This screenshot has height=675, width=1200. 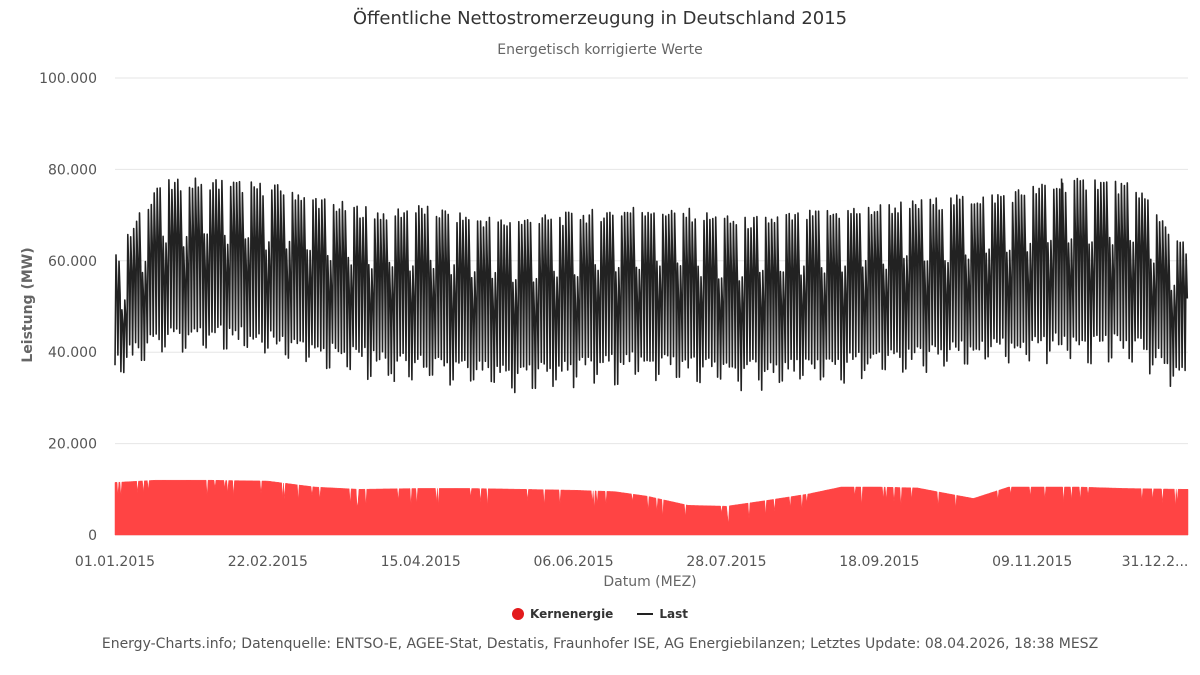 I want to click on x-axis-title: Datum (MEZ), so click(x=649, y=582).